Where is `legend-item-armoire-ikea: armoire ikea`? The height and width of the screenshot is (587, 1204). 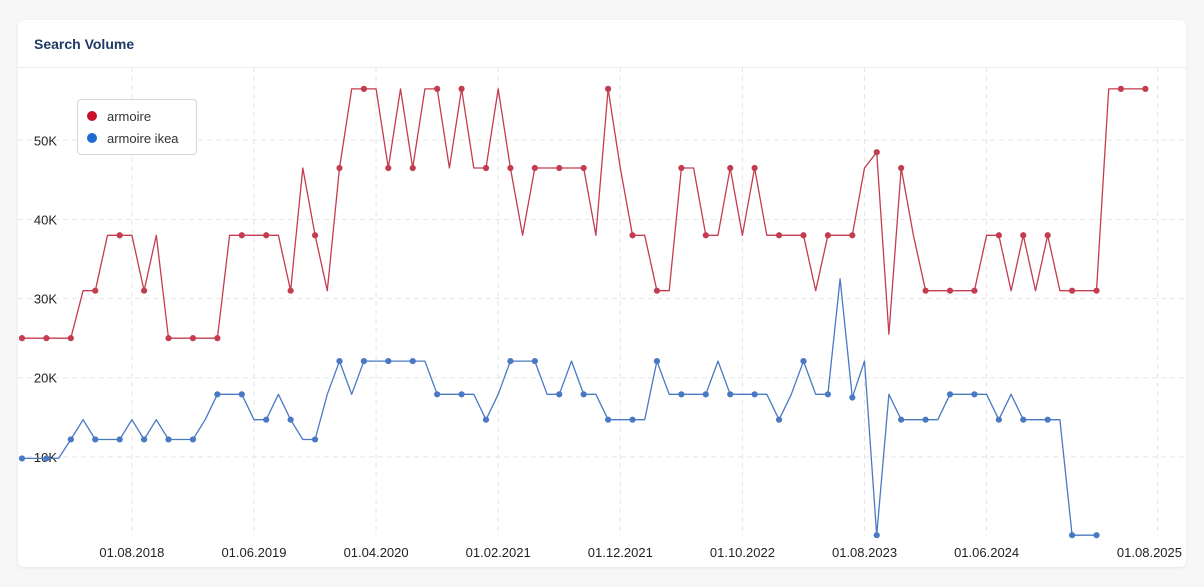
legend-item-armoire-ikea: armoire ikea is located at coordinates (133, 138).